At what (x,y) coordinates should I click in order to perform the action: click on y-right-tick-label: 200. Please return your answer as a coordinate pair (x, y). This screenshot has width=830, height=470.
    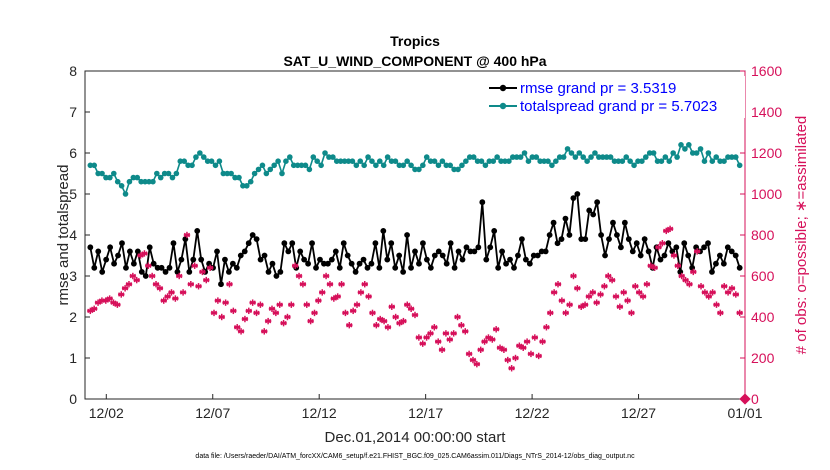
    Looking at the image, I should click on (763, 358).